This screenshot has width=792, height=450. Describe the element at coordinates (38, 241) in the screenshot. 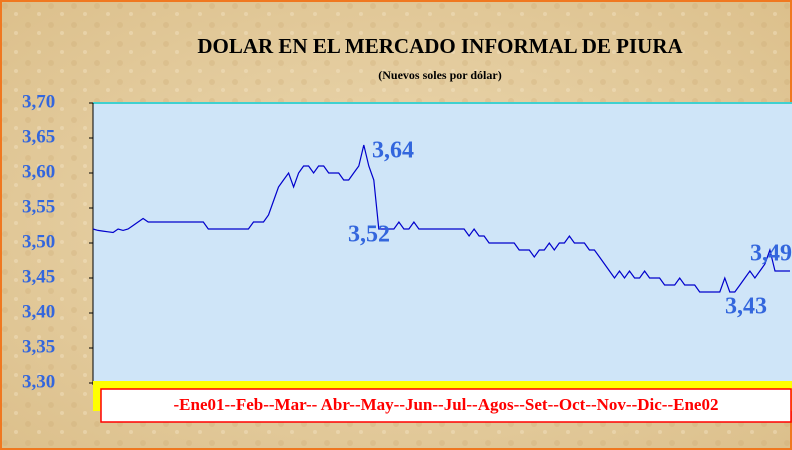

I see `y-tick-label: 3,50` at that location.